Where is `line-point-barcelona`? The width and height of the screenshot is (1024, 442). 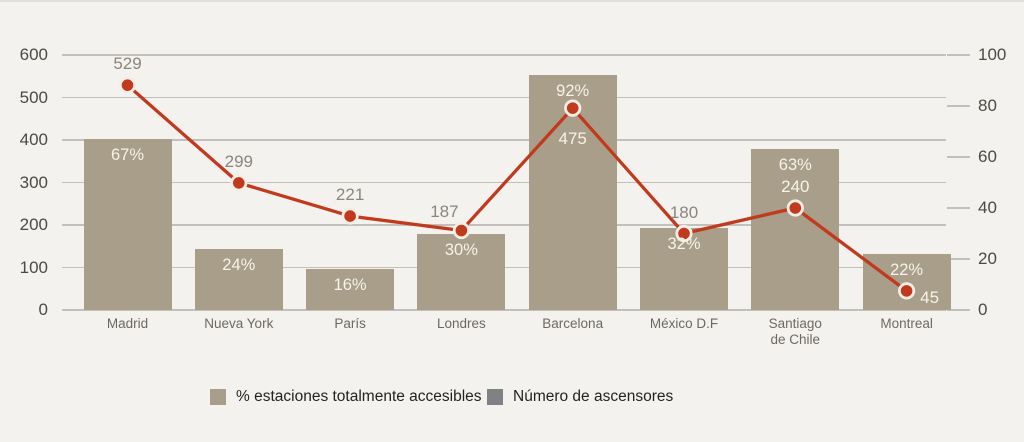
line-point-barcelona is located at coordinates (573, 108).